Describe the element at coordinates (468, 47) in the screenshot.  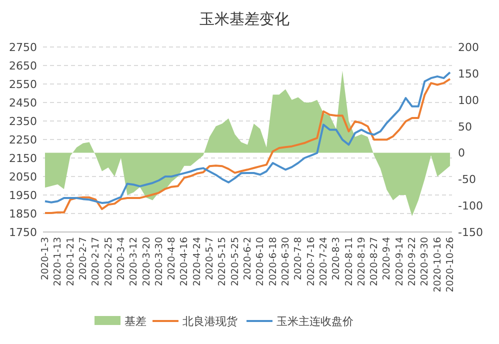
I see `y2-tick-label: 200` at that location.